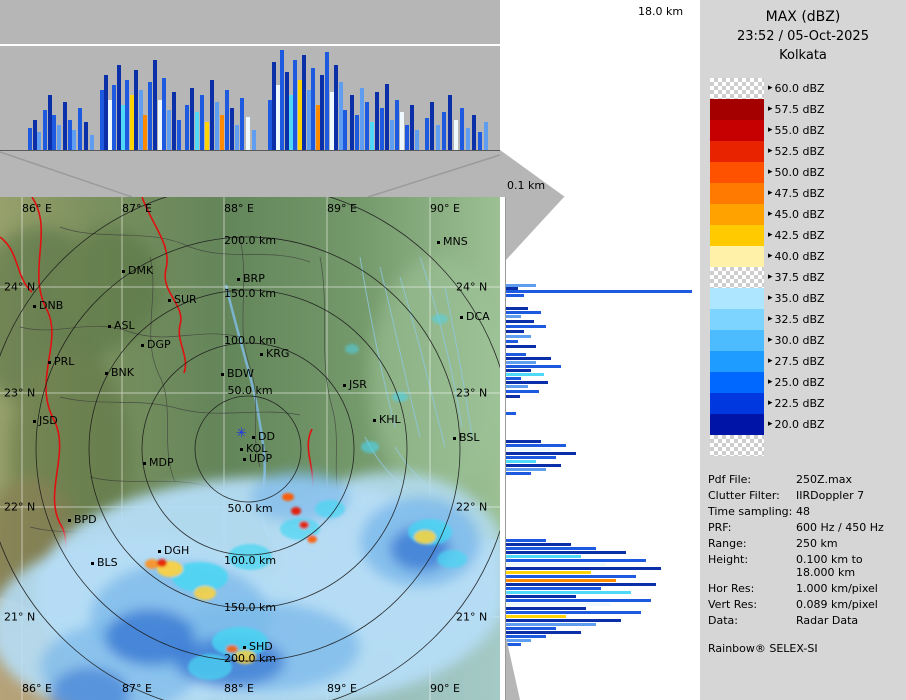  I want to click on info-row: Time sampling: 48, so click(807, 511).